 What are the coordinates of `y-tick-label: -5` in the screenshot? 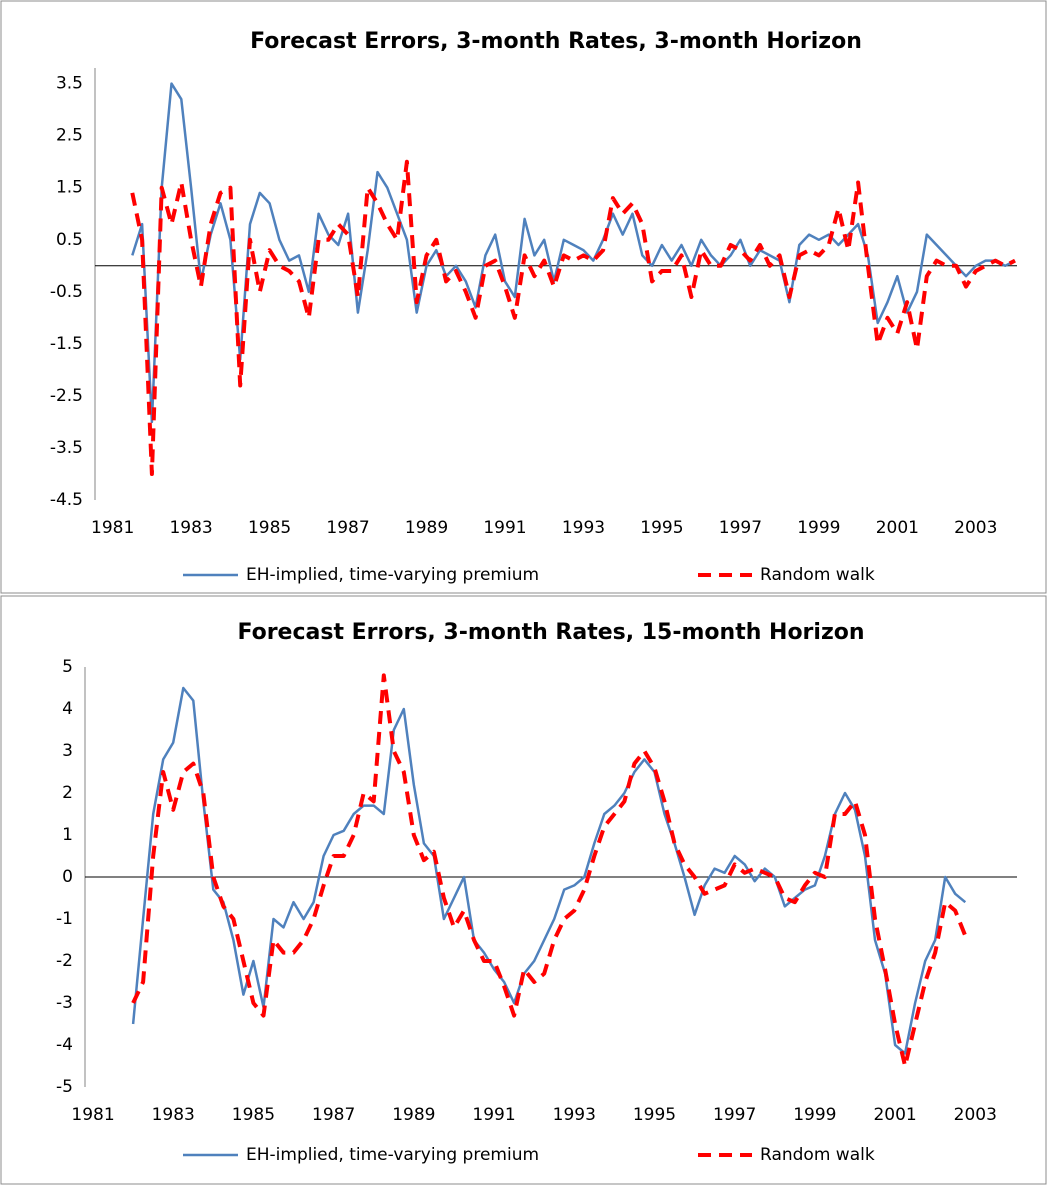 It's located at (64, 1087).